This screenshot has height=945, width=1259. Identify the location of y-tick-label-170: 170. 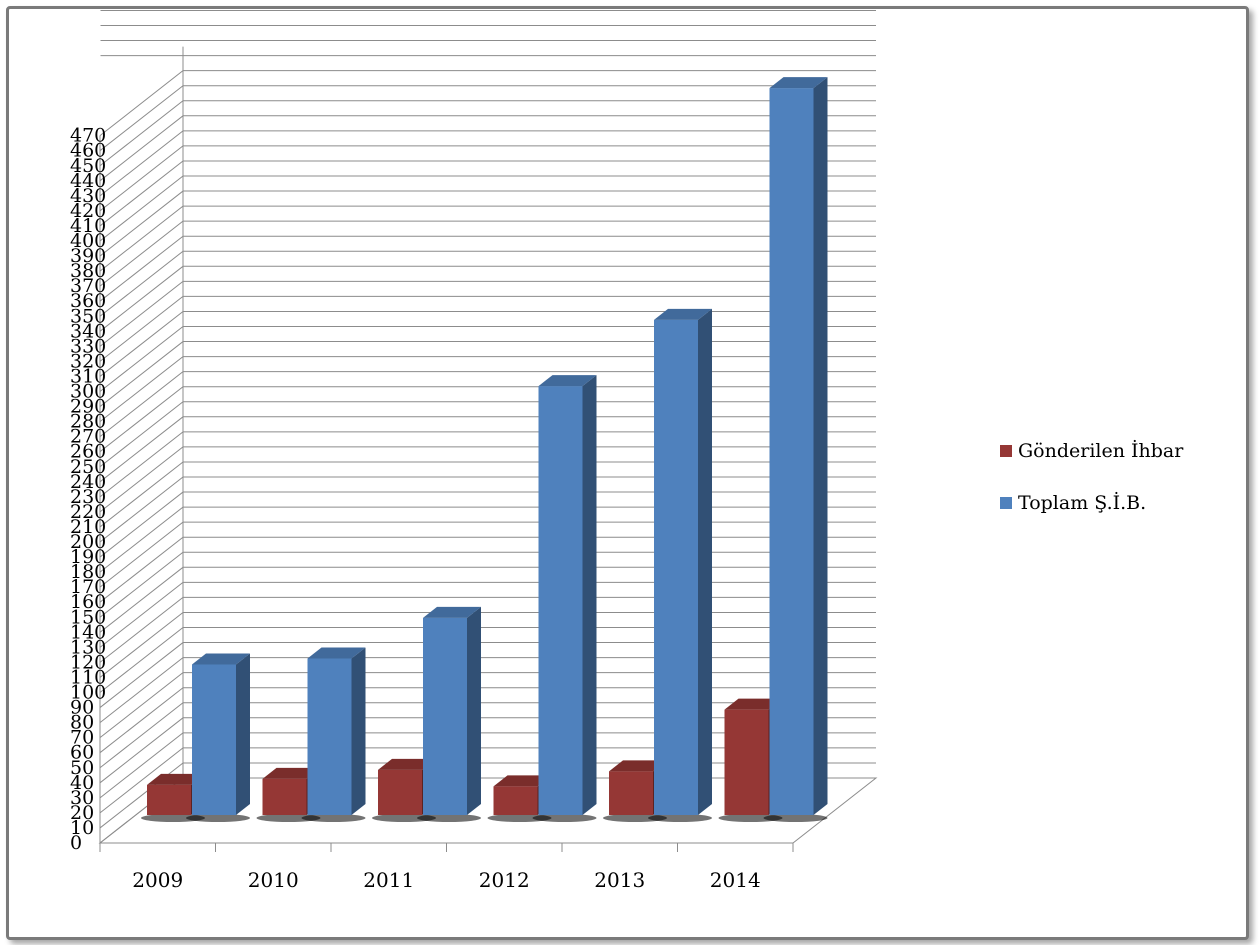
(88, 587).